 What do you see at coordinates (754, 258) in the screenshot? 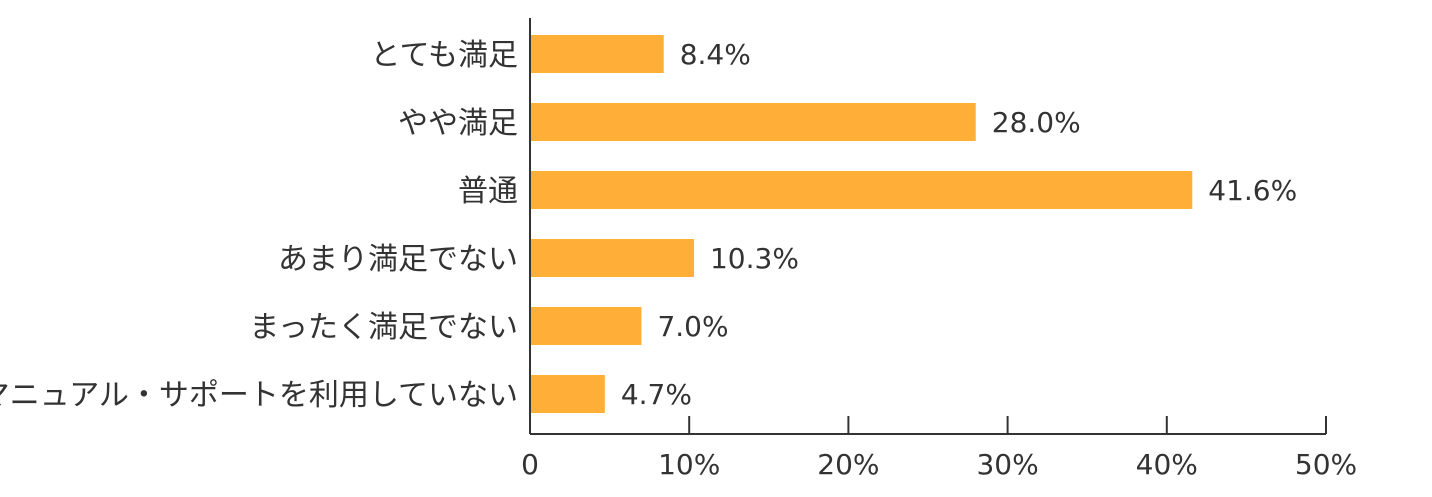
I see `value-label-3: 10.3%` at bounding box center [754, 258].